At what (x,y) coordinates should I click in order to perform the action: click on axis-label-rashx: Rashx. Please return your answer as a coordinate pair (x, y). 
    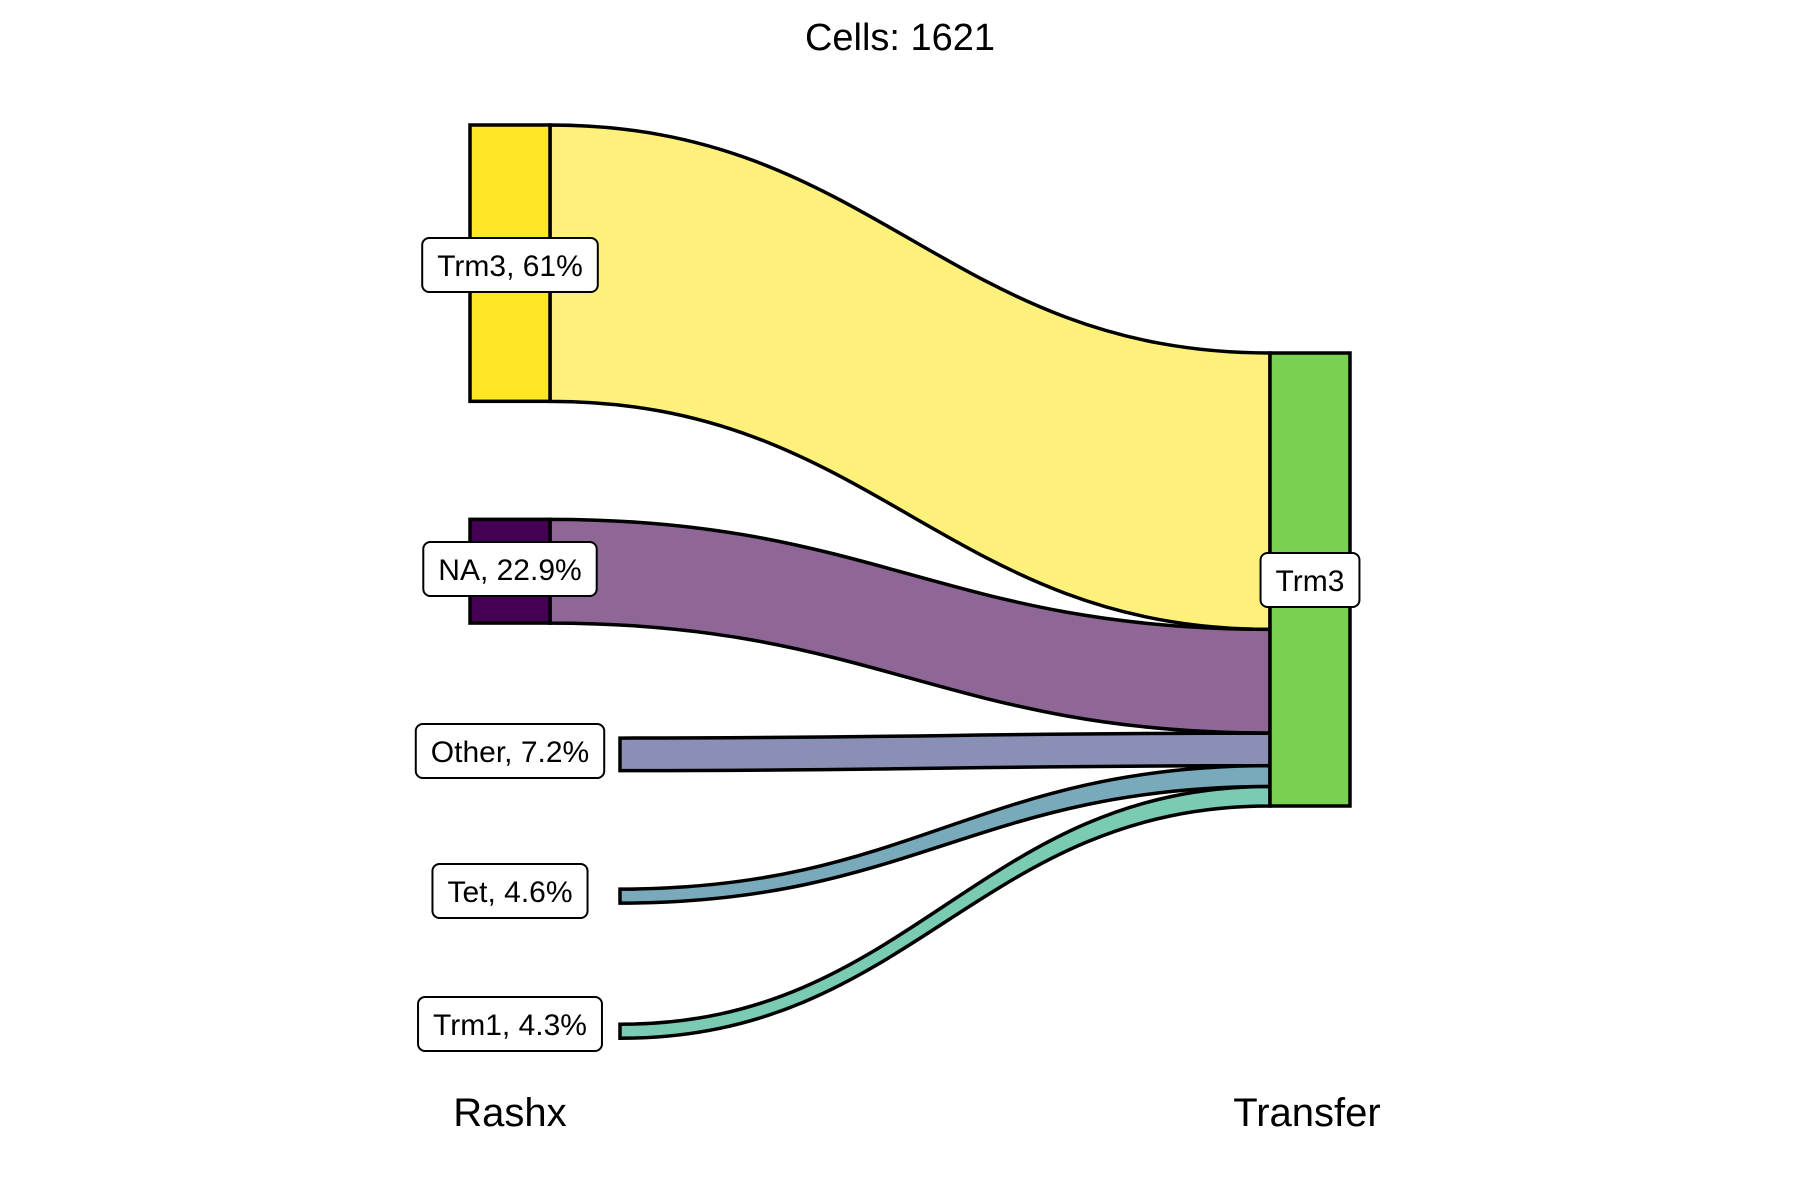
    Looking at the image, I should click on (509, 1113).